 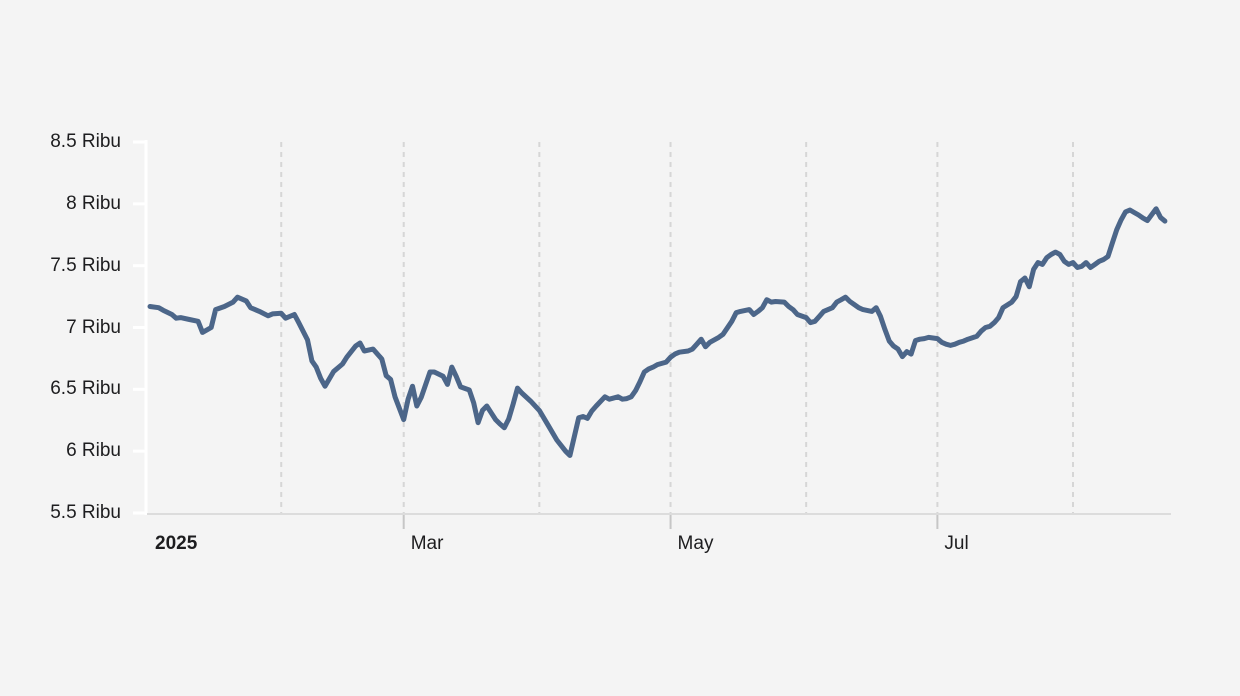 What do you see at coordinates (176, 543) in the screenshot?
I see `x-axis-year-label: 2025` at bounding box center [176, 543].